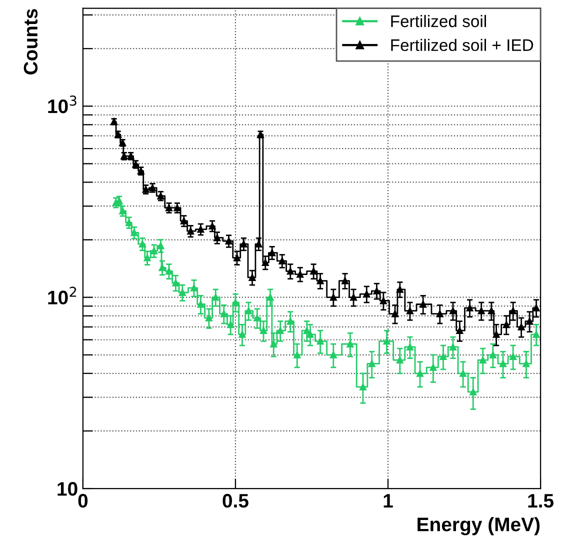 This screenshot has width=572, height=552. What do you see at coordinates (68, 489) in the screenshot?
I see `y-tick-label: 10` at bounding box center [68, 489].